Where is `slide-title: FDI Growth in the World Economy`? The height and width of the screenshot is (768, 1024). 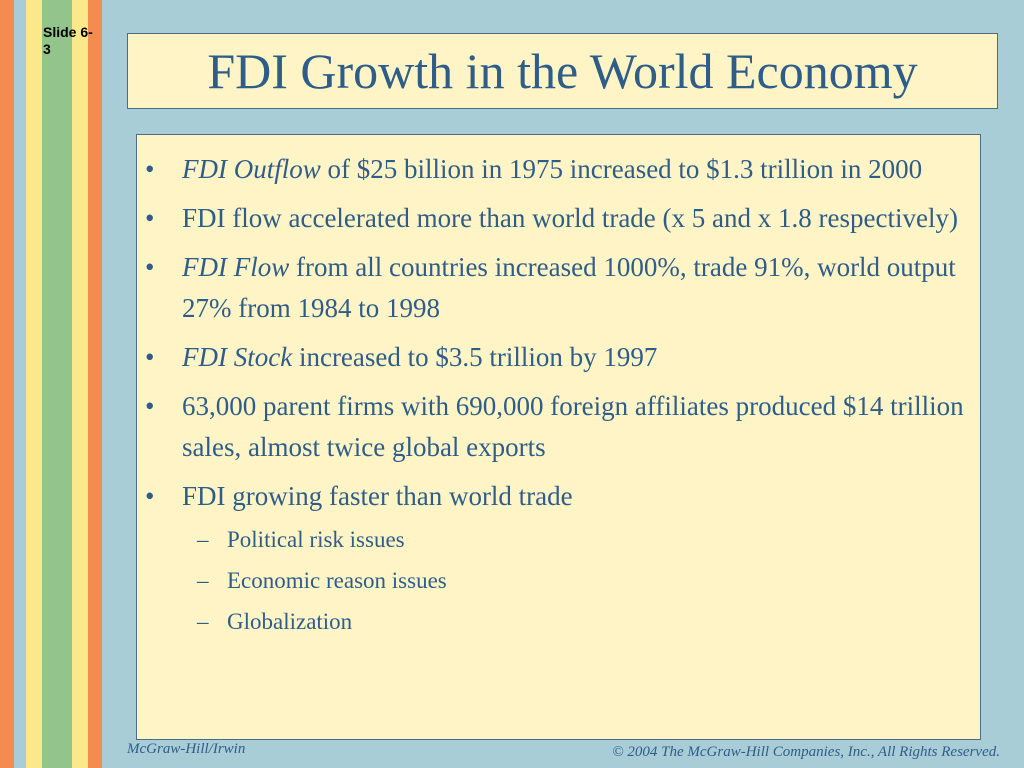 slide-title: FDI Growth in the World Economy is located at coordinates (562, 71).